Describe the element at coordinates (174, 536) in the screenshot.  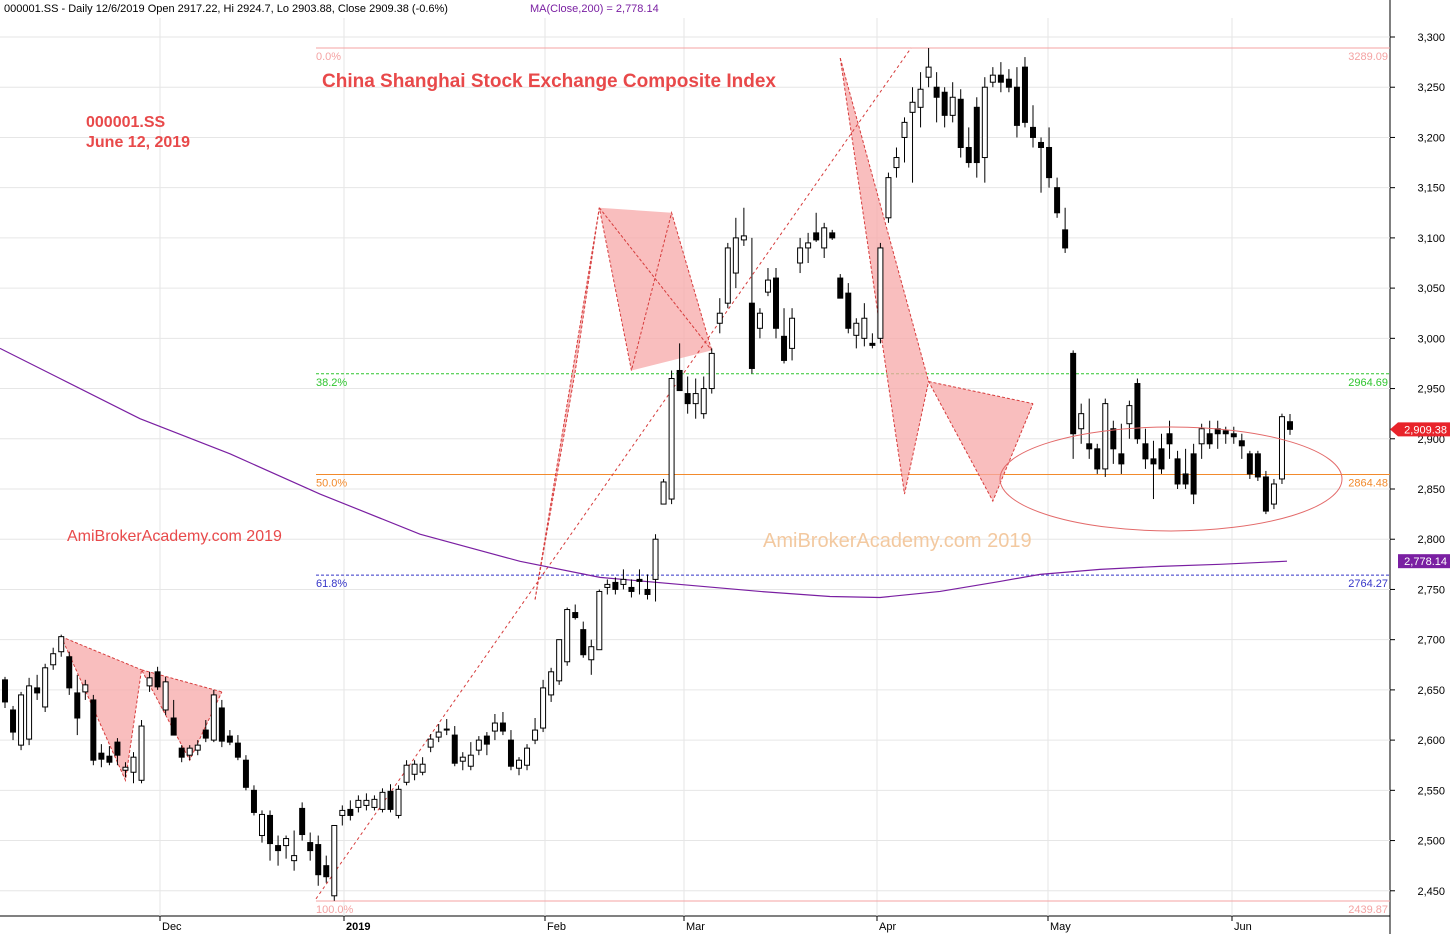
I see `watermark-left: AmiBrokerAcademy.com 2019` at that location.